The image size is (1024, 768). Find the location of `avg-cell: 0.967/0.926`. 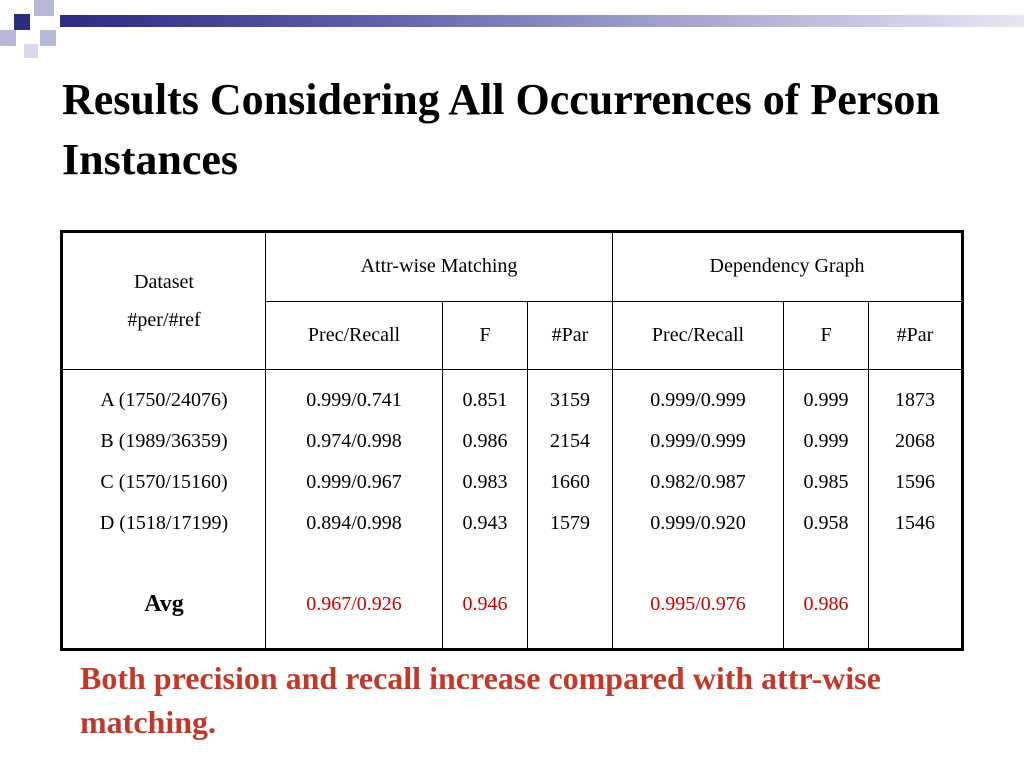

avg-cell: 0.967/0.926 is located at coordinates (354, 604).